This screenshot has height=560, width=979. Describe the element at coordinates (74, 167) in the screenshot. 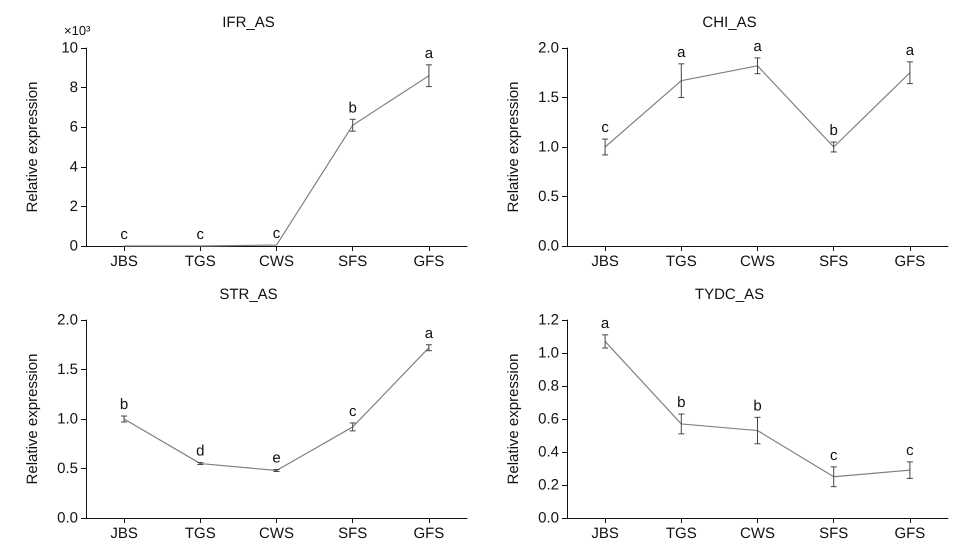

I see `y-tick-label: 4` at that location.